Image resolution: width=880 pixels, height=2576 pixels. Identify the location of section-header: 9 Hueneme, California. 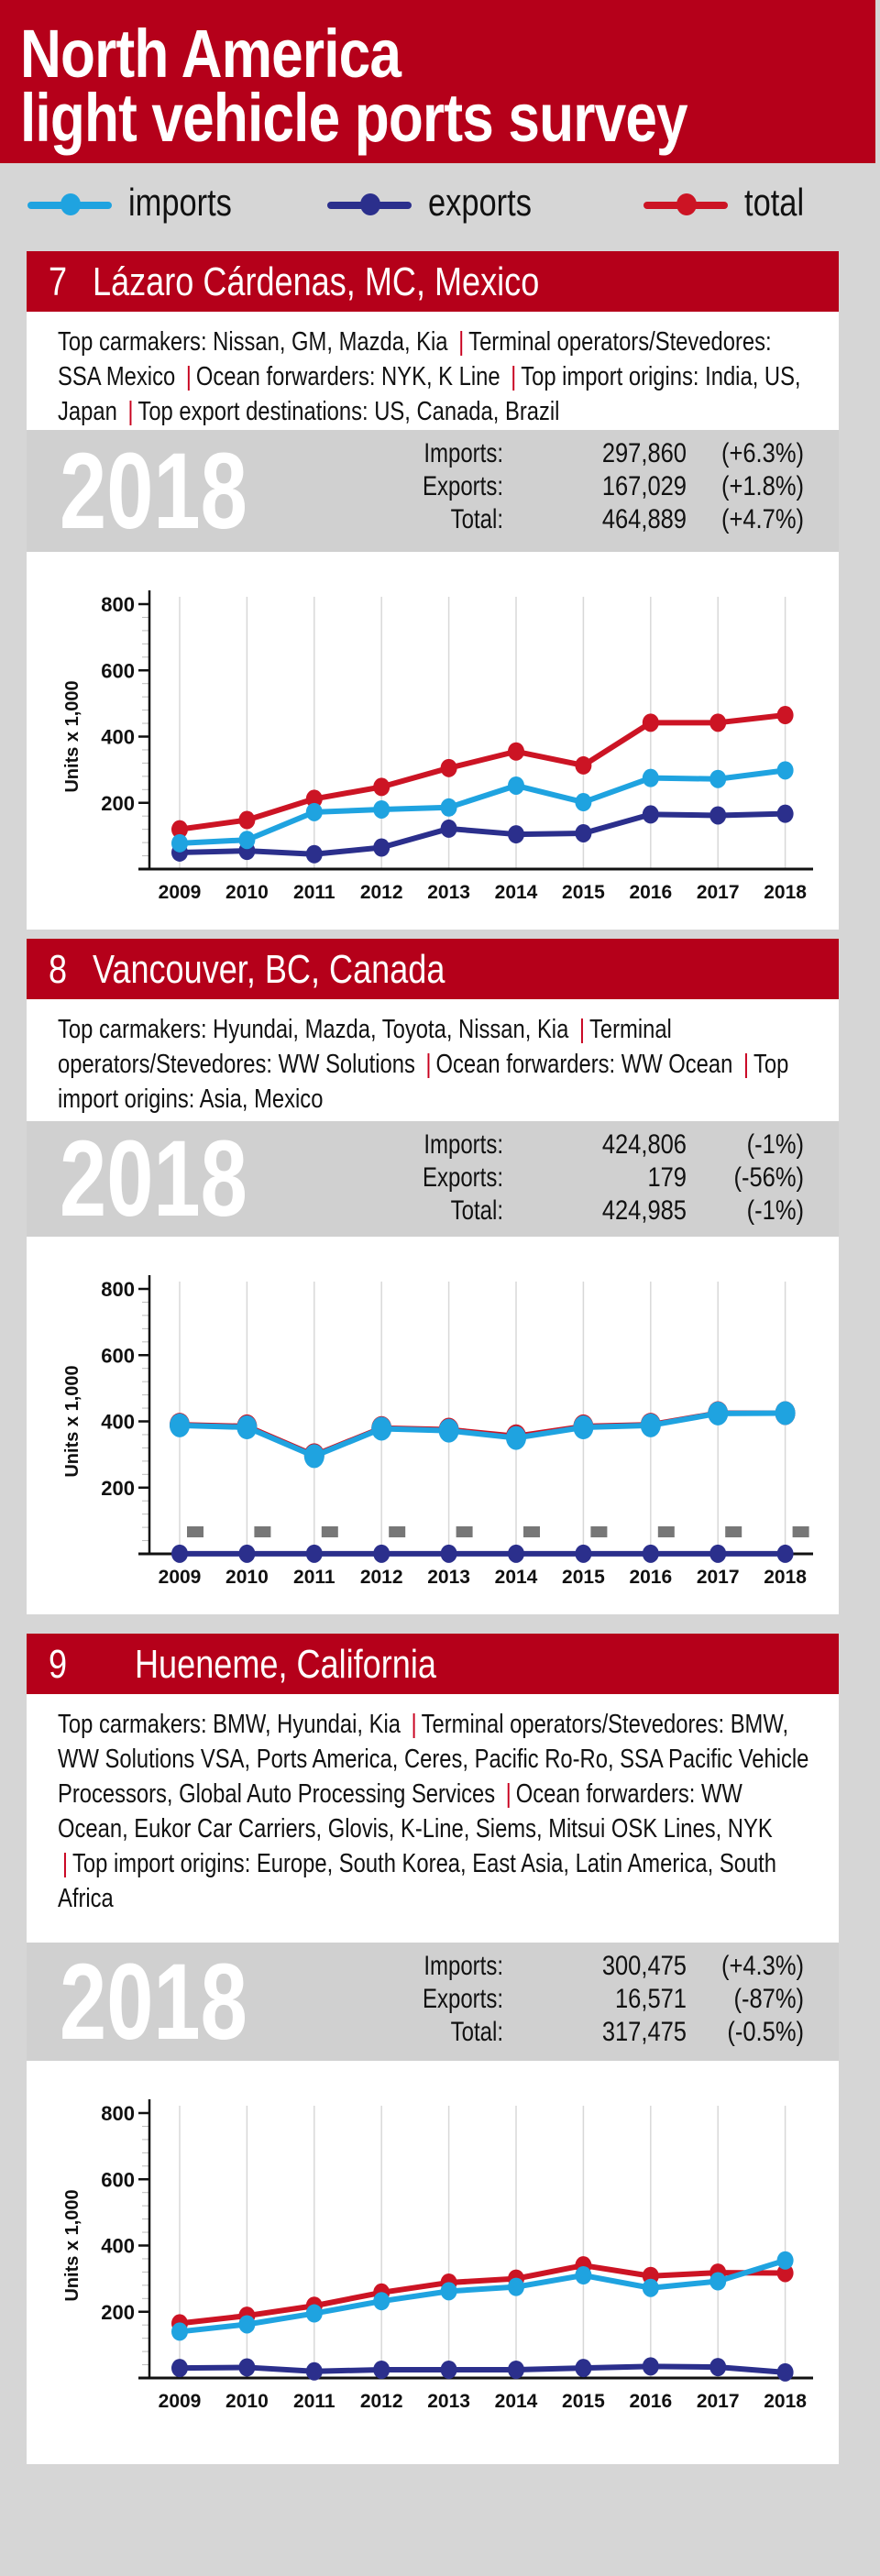
(433, 1664).